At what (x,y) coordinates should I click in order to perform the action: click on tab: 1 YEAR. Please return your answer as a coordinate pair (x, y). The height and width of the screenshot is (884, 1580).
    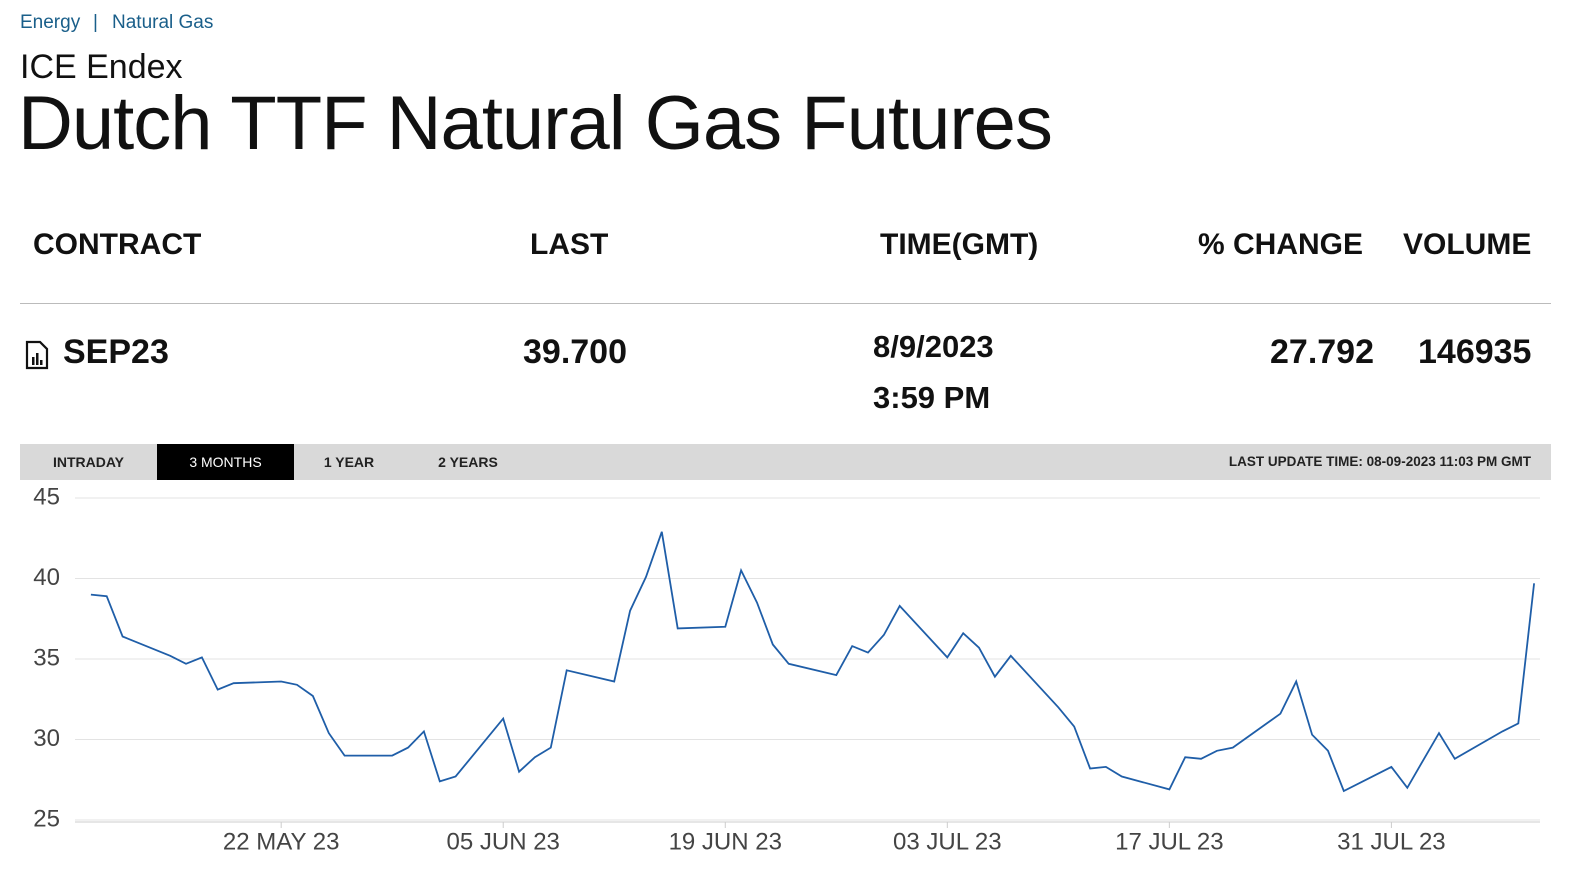
    Looking at the image, I should click on (349, 462).